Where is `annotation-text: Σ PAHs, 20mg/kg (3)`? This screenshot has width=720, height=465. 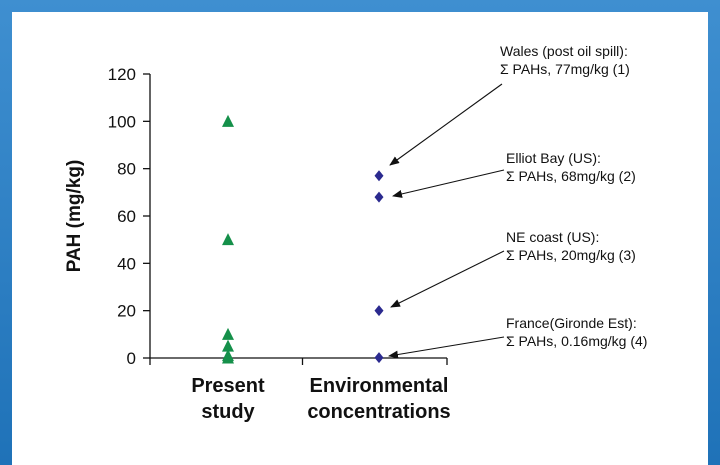
annotation-text: Σ PAHs, 20mg/kg (3) is located at coordinates (571, 255).